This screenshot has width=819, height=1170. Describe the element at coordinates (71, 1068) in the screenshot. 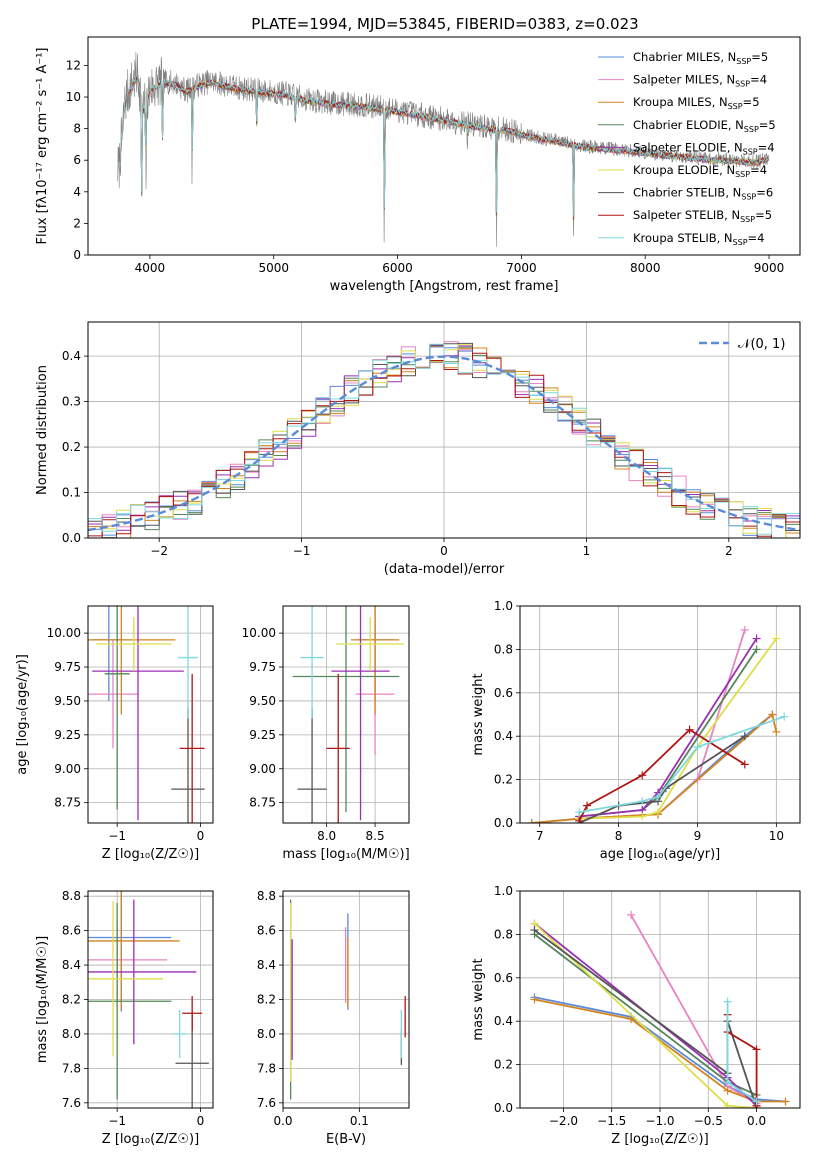

I see `y-tick-label: 7.8` at that location.